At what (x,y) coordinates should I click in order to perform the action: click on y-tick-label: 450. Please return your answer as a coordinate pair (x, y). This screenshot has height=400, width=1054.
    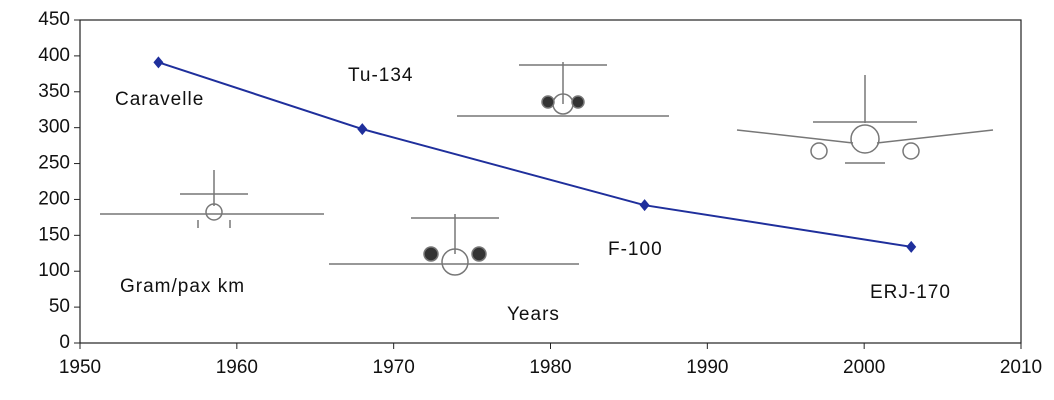
    Looking at the image, I should click on (54, 19).